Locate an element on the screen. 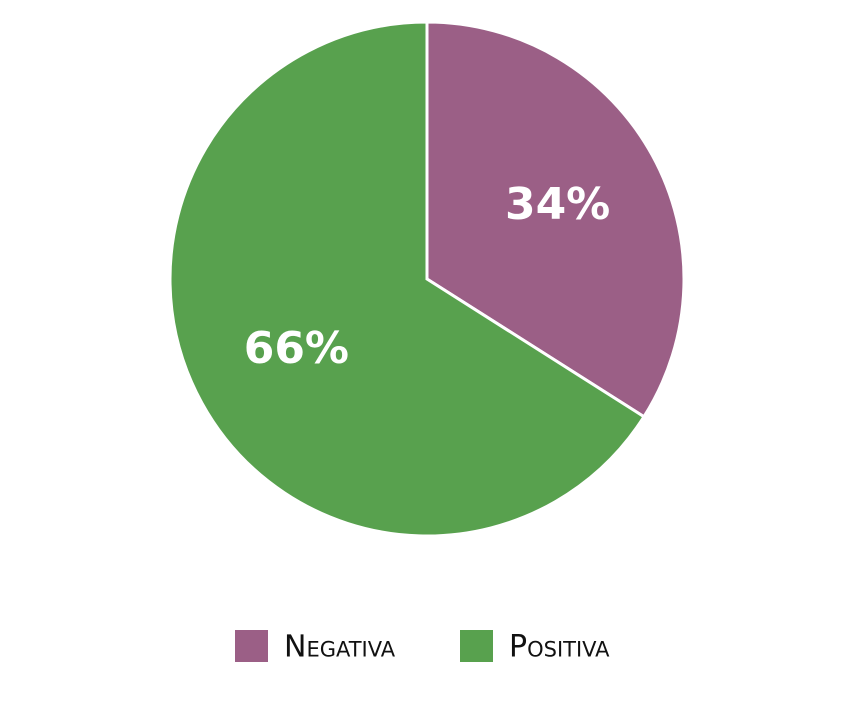  legend-label: Positiva is located at coordinates (559, 647).